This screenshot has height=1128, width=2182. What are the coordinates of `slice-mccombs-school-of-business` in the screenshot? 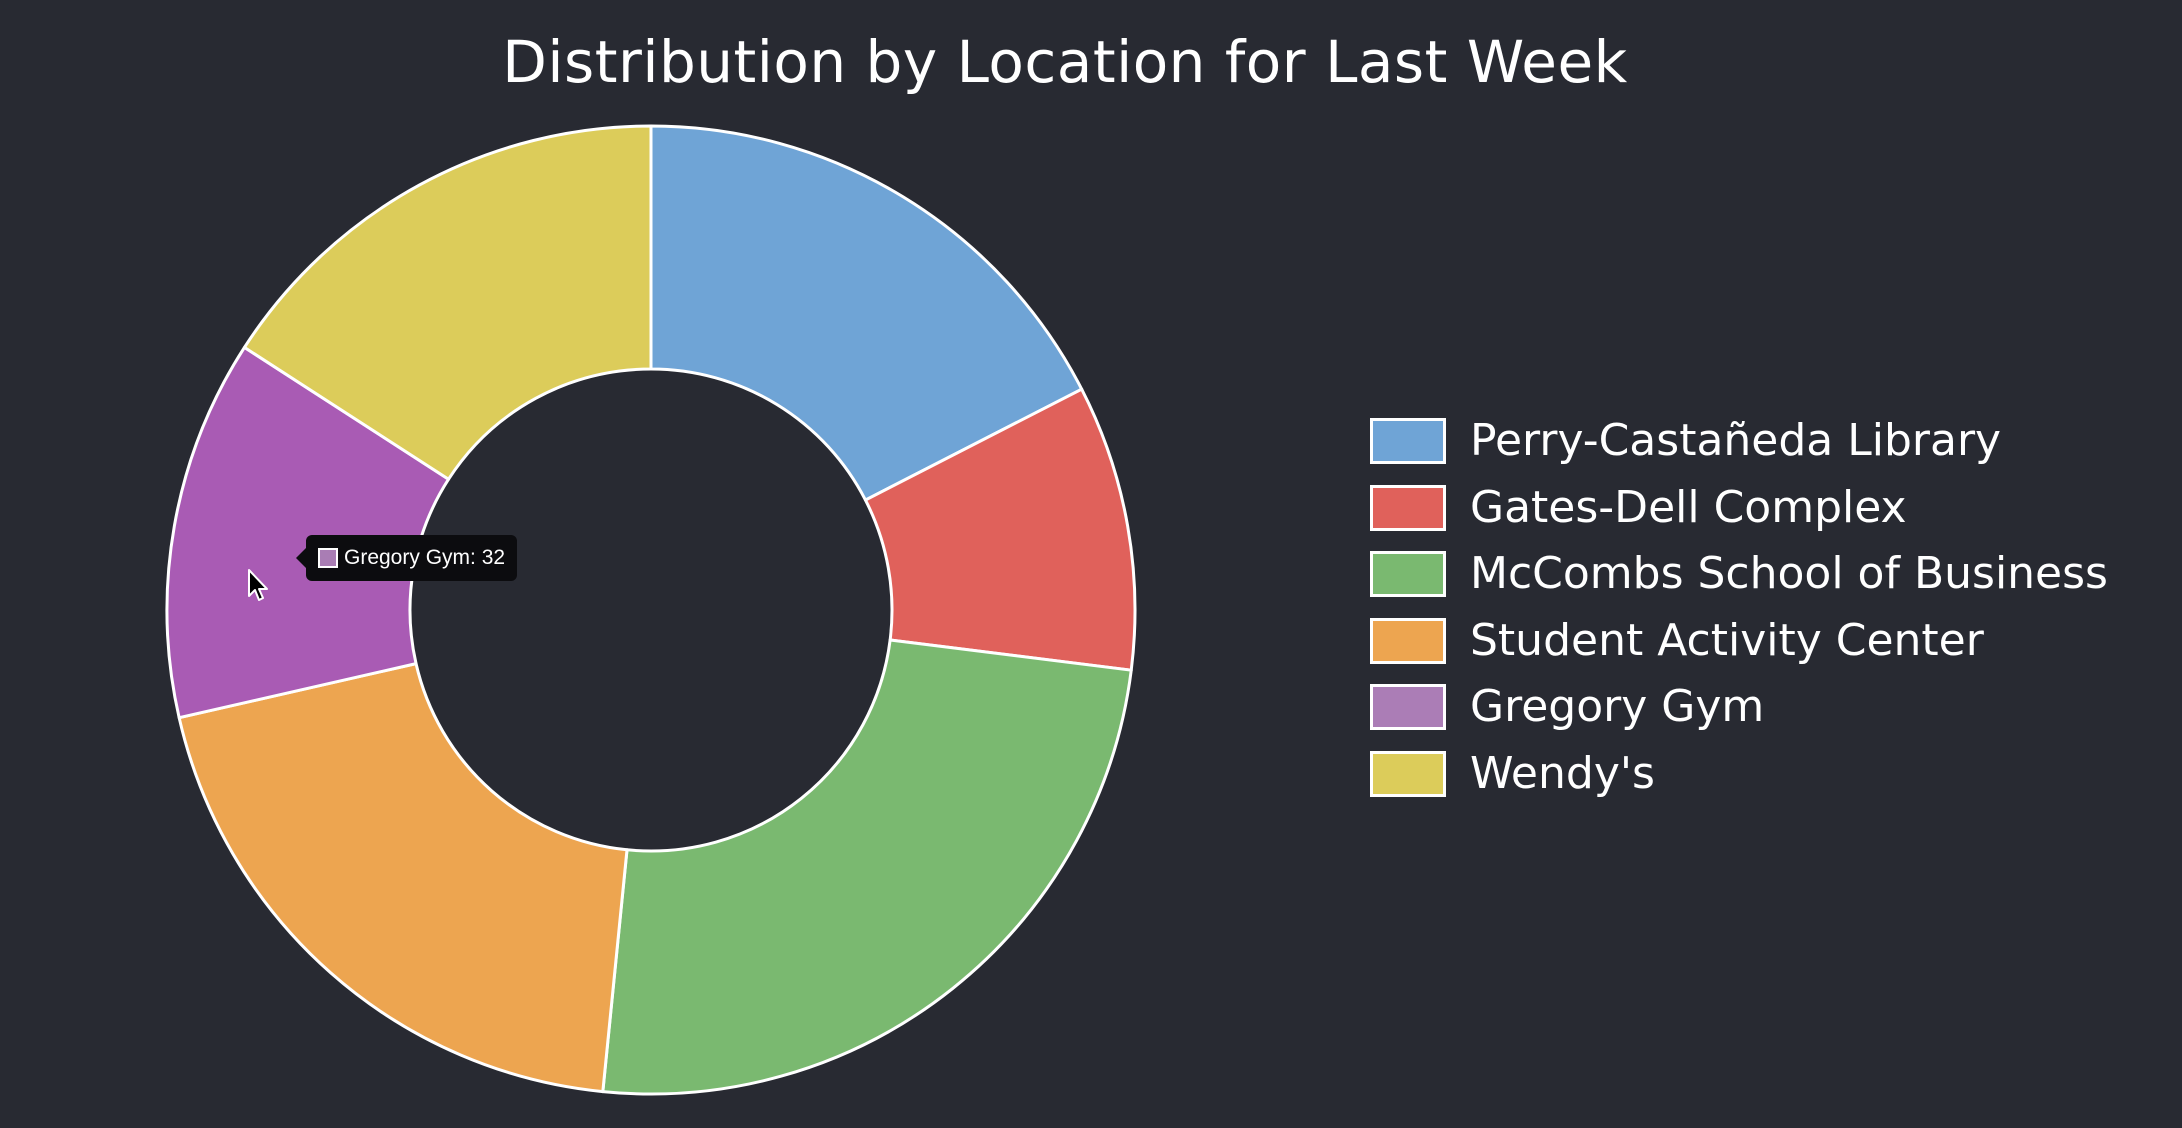 It's located at (867, 867).